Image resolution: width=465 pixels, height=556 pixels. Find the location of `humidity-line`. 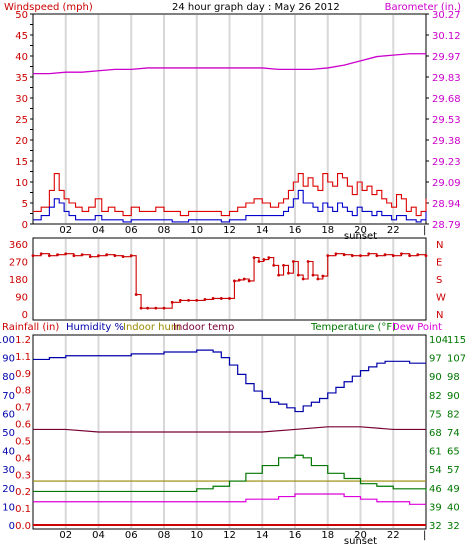

humidity-line is located at coordinates (229, 381).